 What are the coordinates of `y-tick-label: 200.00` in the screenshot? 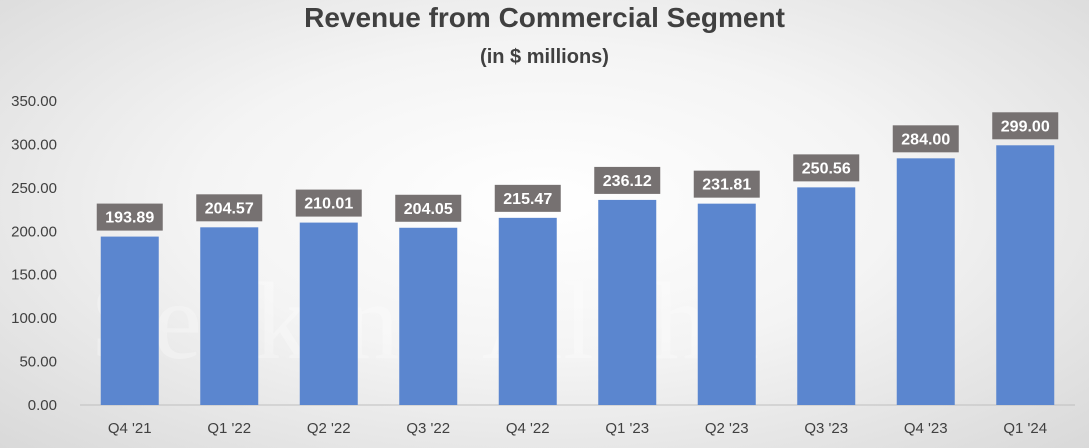 It's located at (34, 231).